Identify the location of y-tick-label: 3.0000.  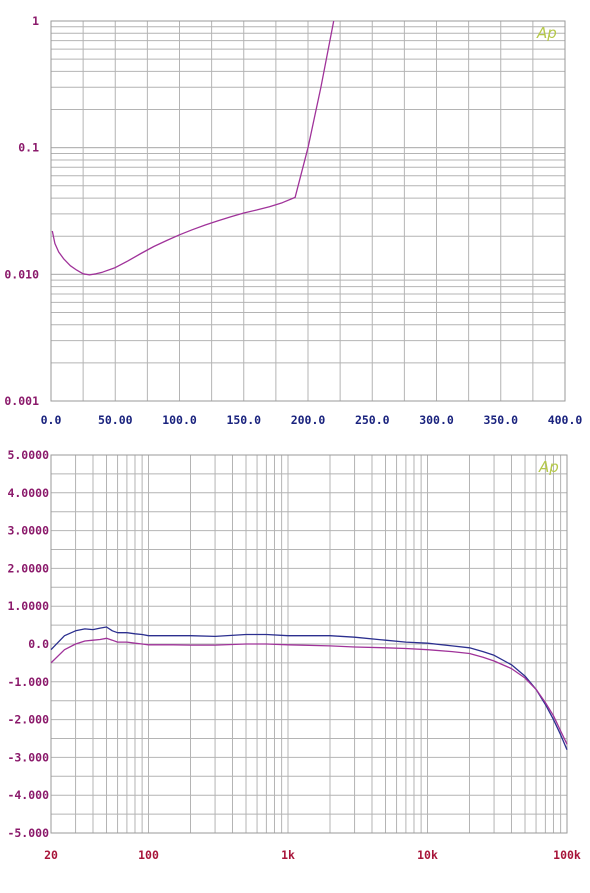
(28, 531).